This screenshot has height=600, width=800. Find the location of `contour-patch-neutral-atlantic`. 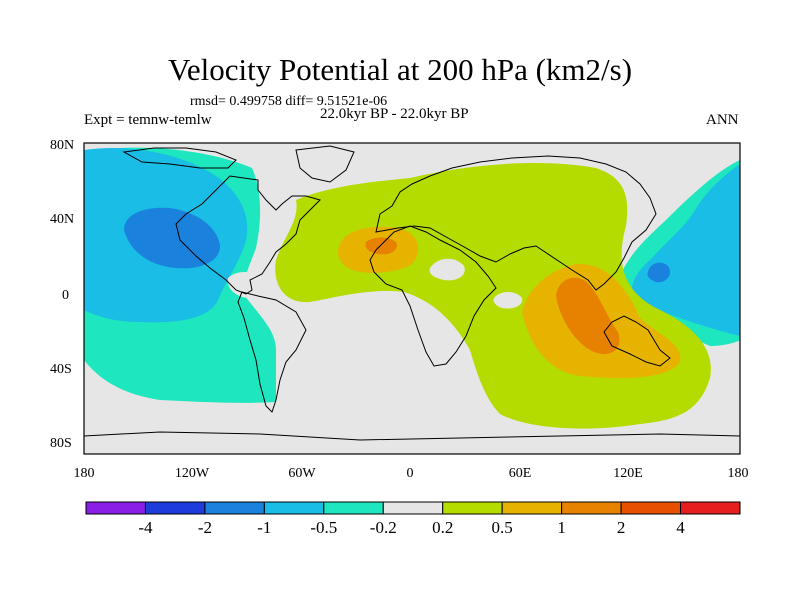

contour-patch-neutral-atlantic is located at coordinates (246, 285).